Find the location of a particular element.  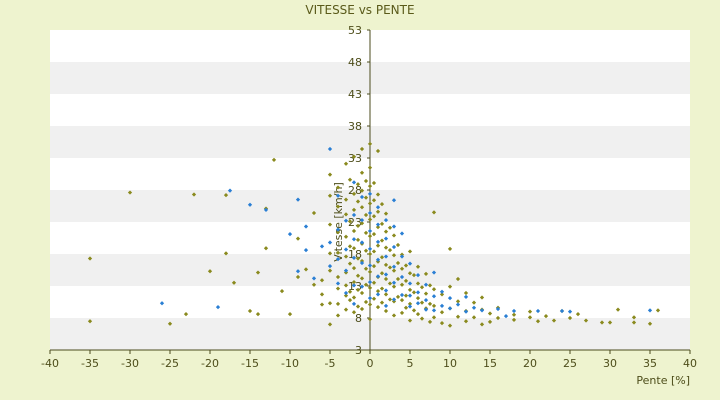

x-tick-label: 20 is located at coordinates (530, 363).